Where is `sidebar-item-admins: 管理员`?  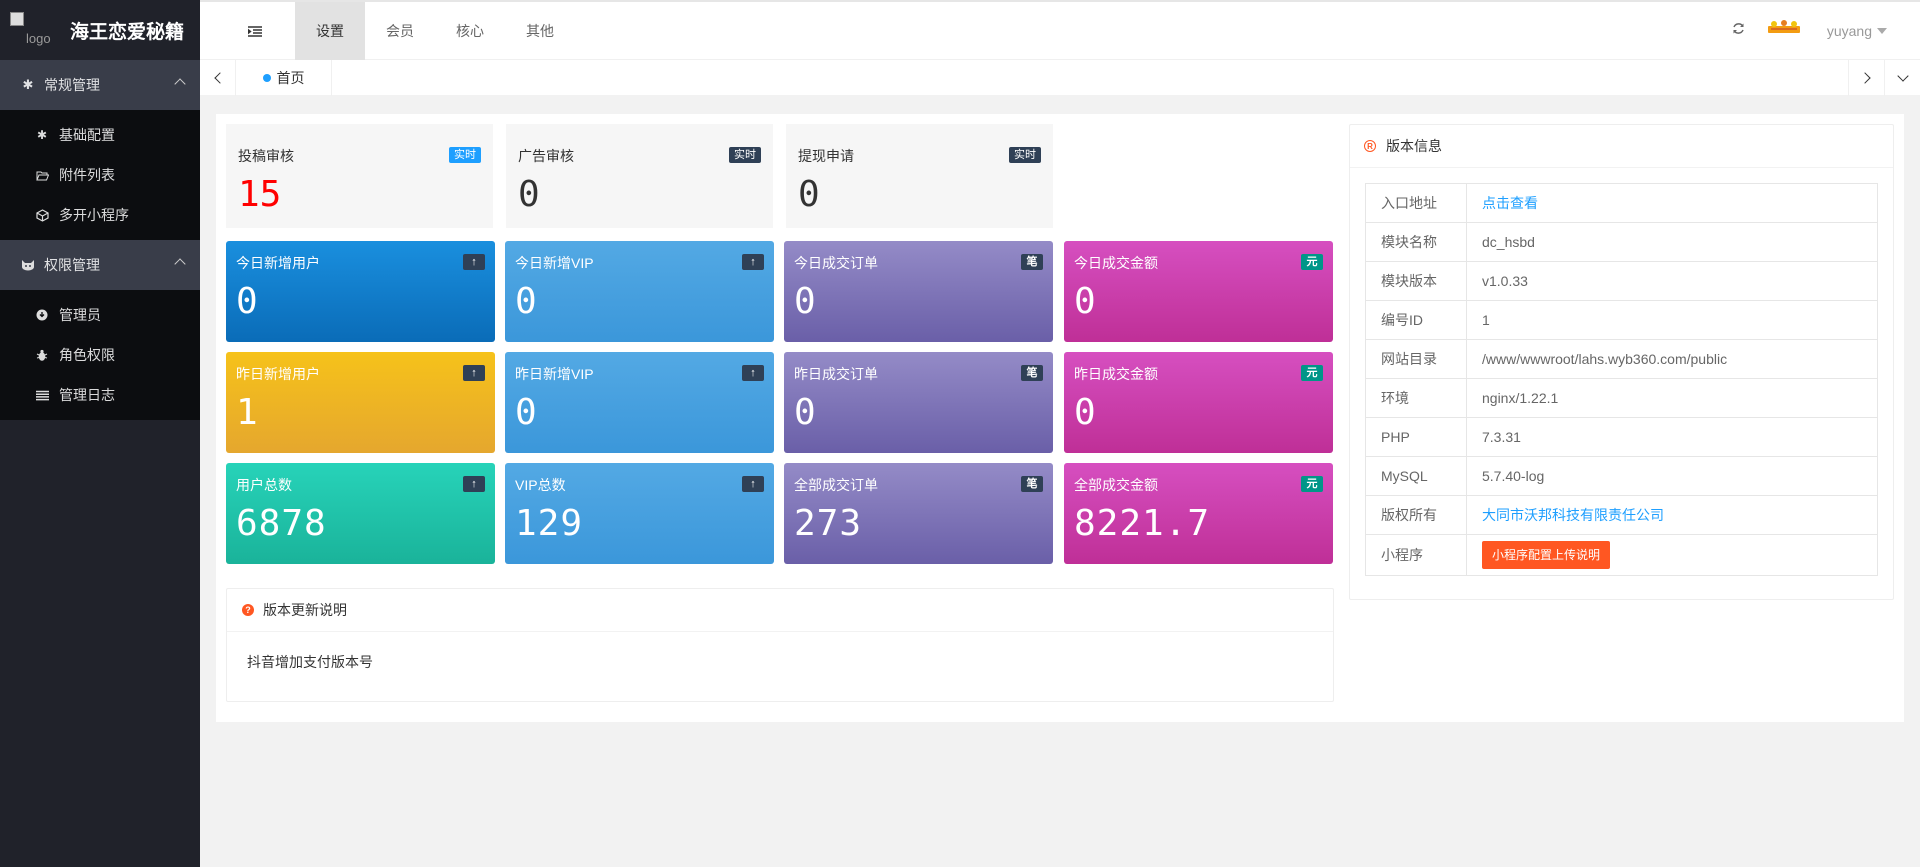
sidebar-item-admins: 管理员 is located at coordinates (100, 315).